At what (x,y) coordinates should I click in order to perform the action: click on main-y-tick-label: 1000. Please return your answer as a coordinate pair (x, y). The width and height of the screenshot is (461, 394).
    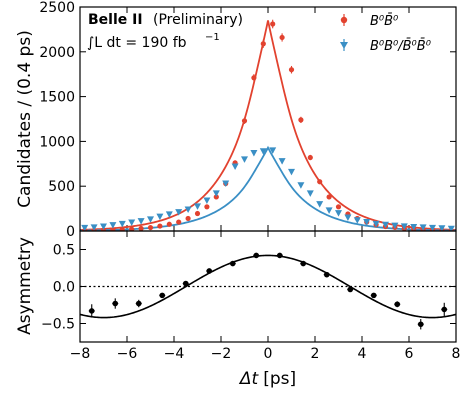
    Looking at the image, I should click on (57, 142).